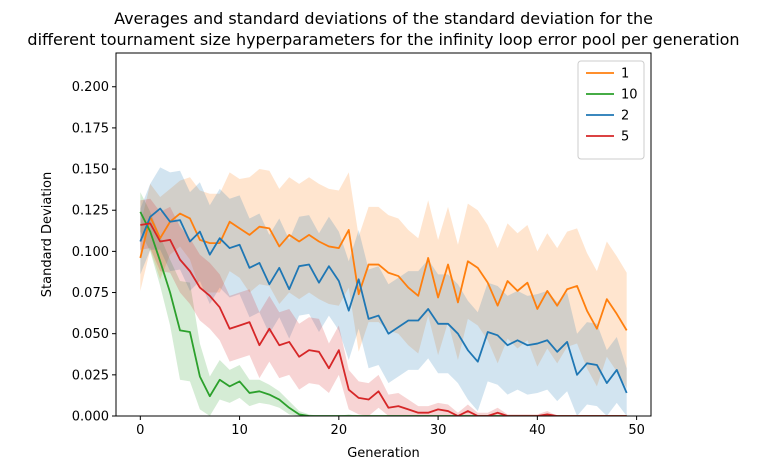  Describe the element at coordinates (239, 430) in the screenshot. I see `x-tick-label: 10` at that location.